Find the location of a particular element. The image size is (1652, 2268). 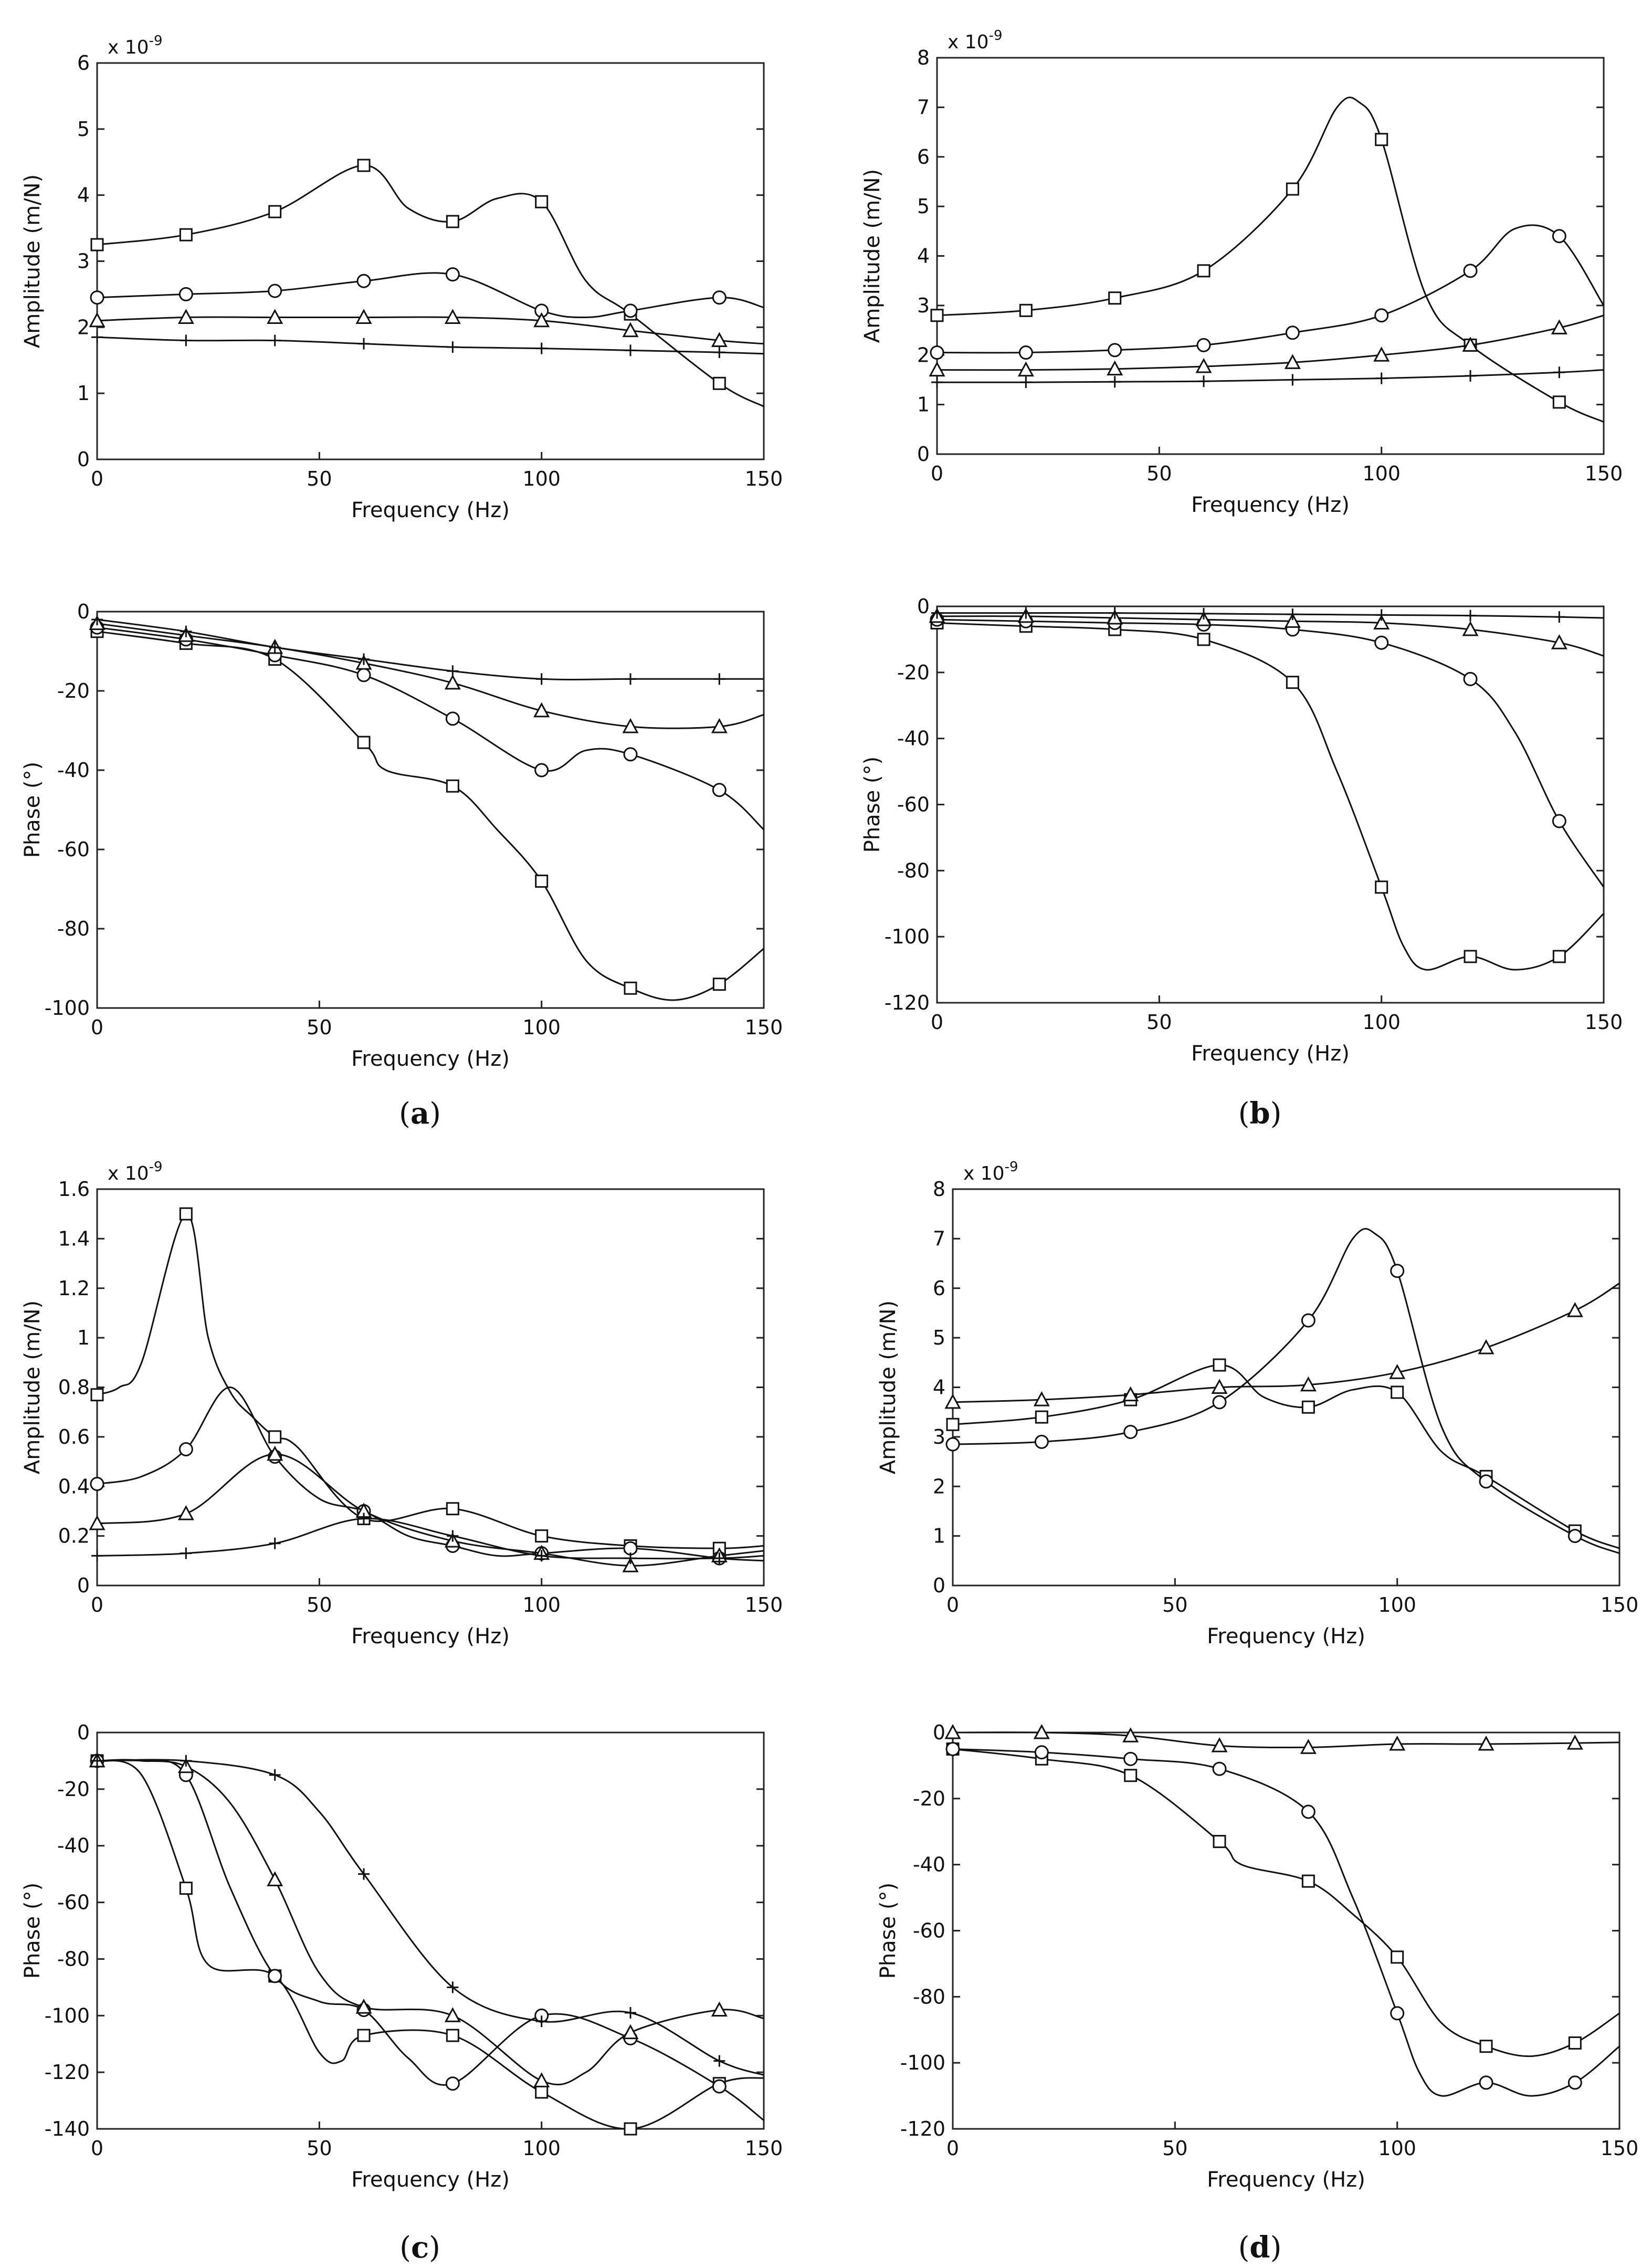

y-axis-exponent: x 10-9 is located at coordinates (135, 45).